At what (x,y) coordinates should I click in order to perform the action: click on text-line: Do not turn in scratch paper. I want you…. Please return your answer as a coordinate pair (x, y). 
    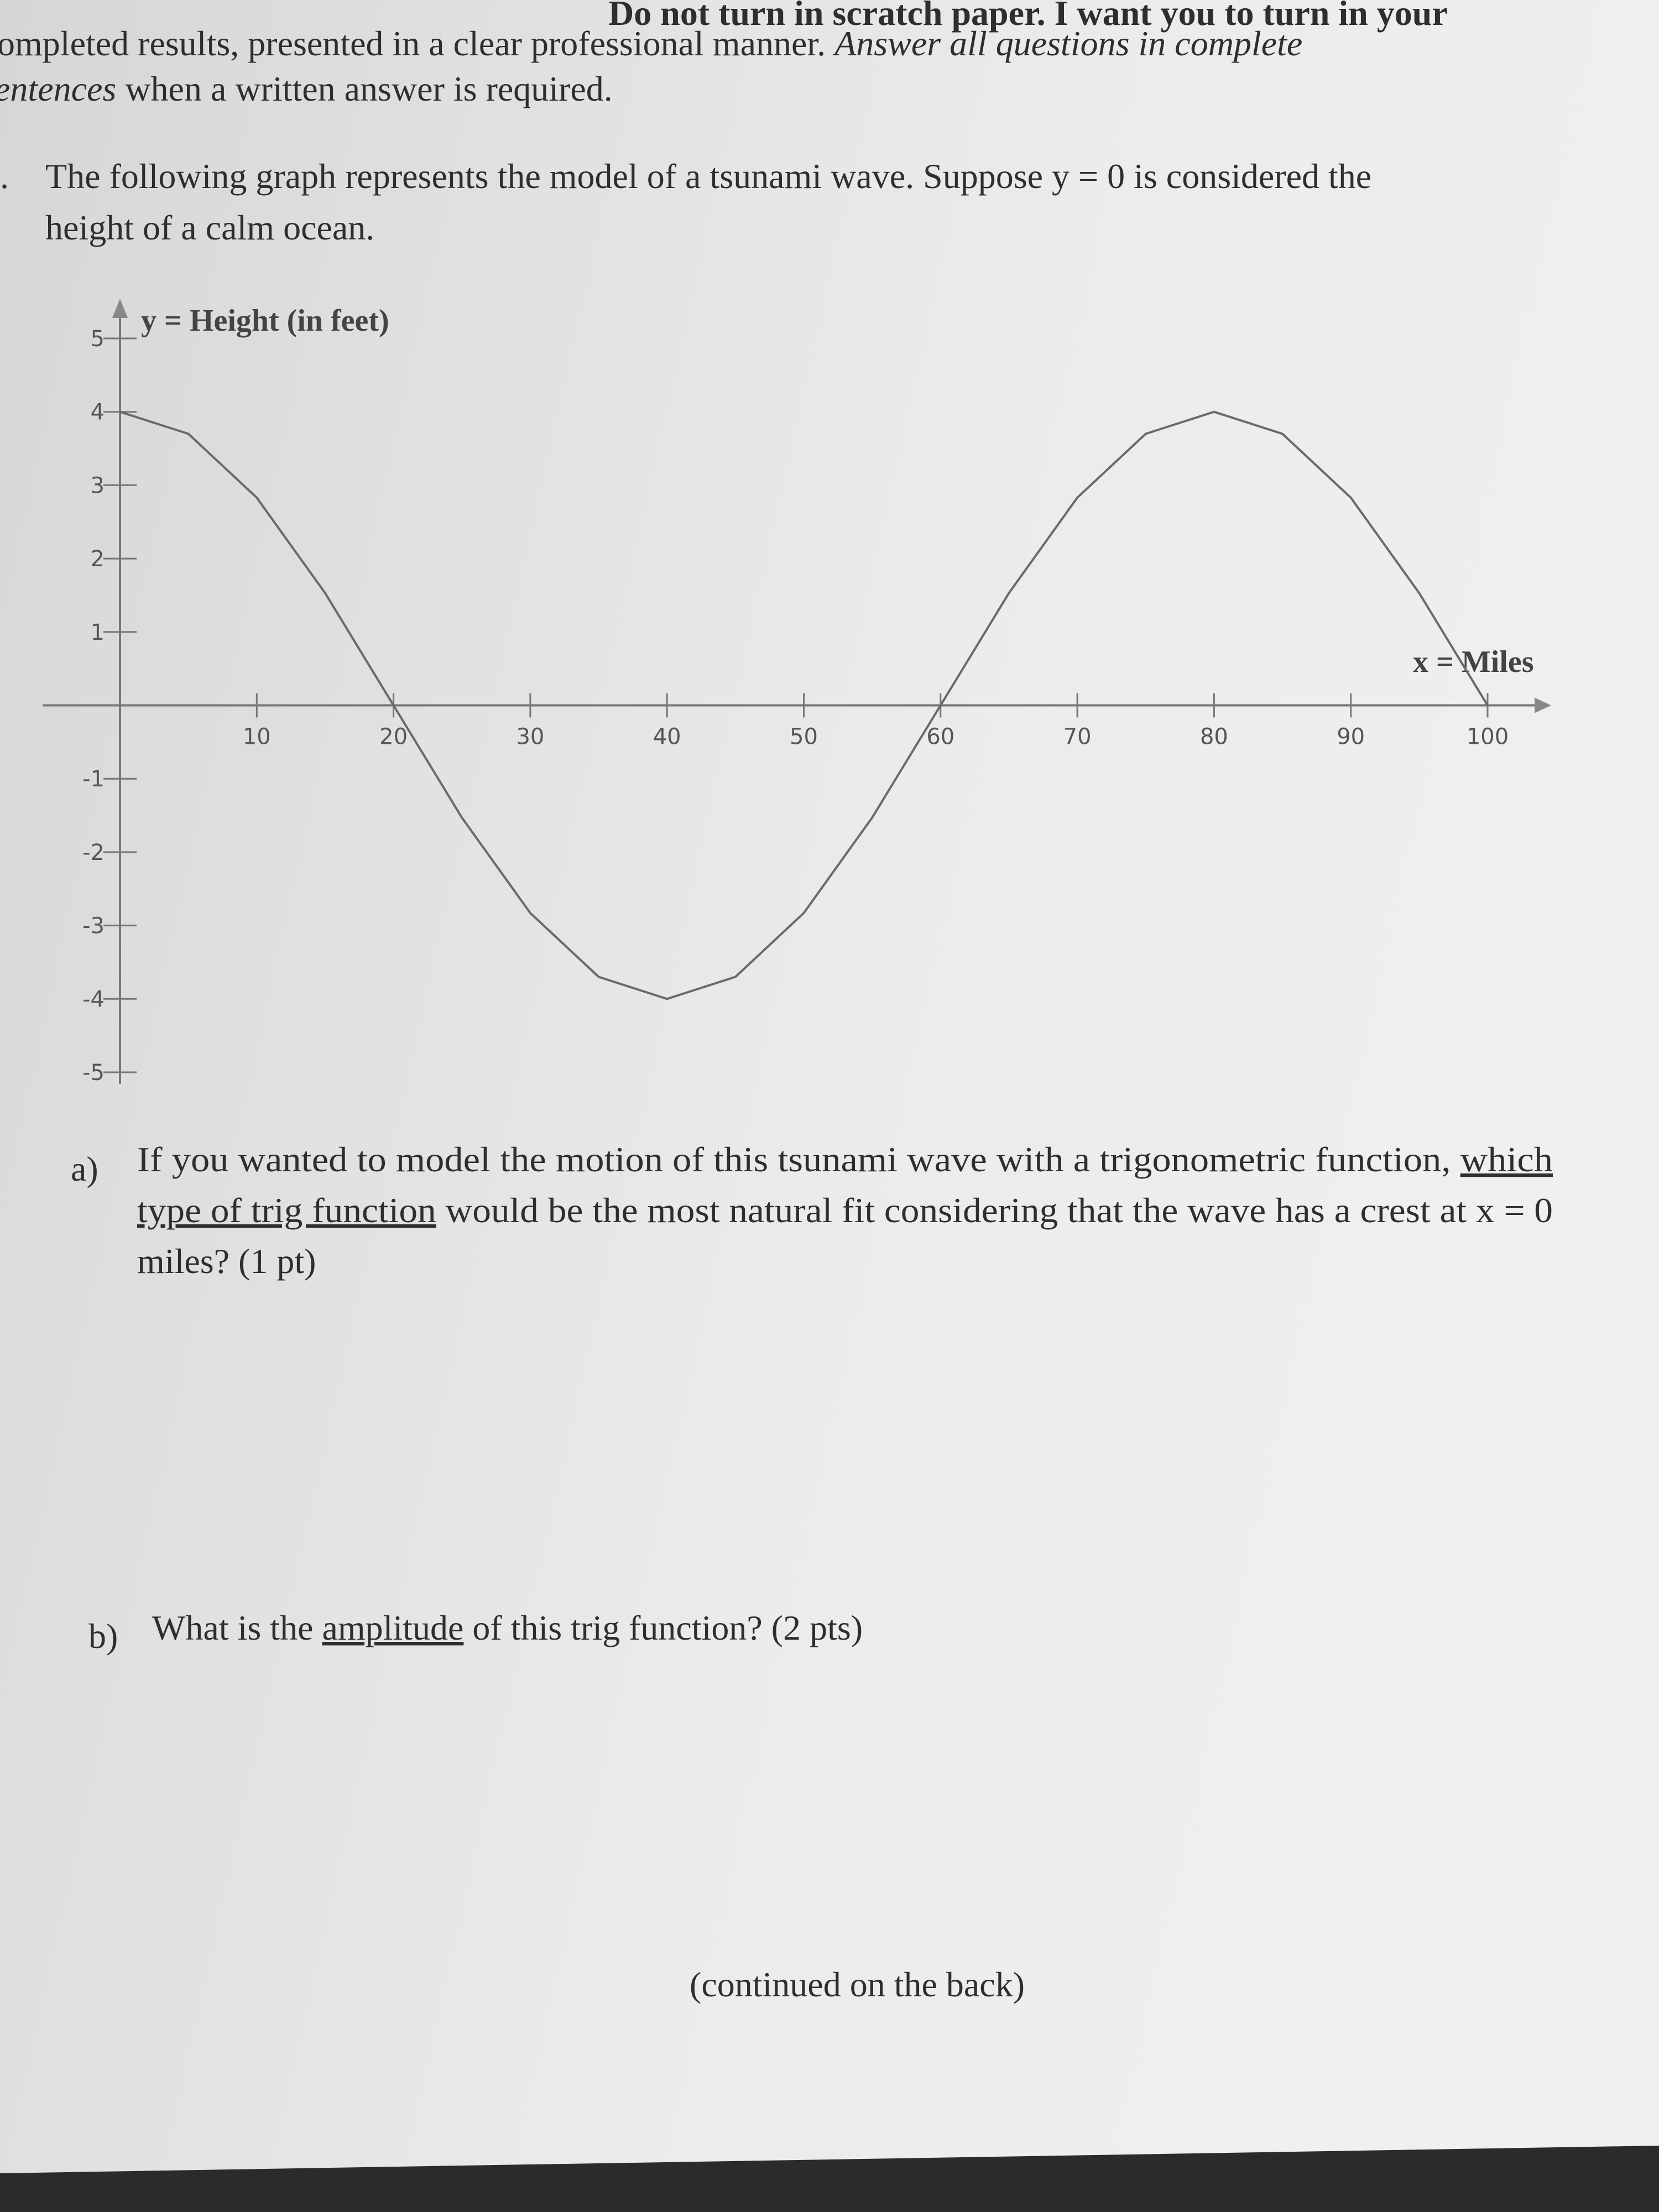
    Looking at the image, I should click on (1028, 17).